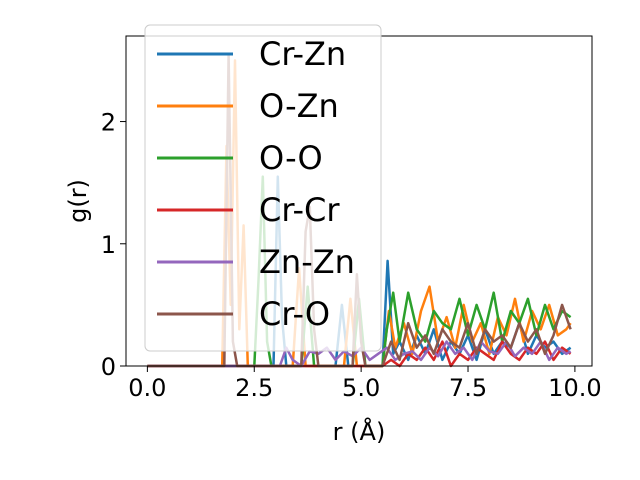 Image resolution: width=640 pixels, height=480 pixels. I want to click on x-axis: 0.0 2.5 5.0 7.5 10.0, so click(365, 384).